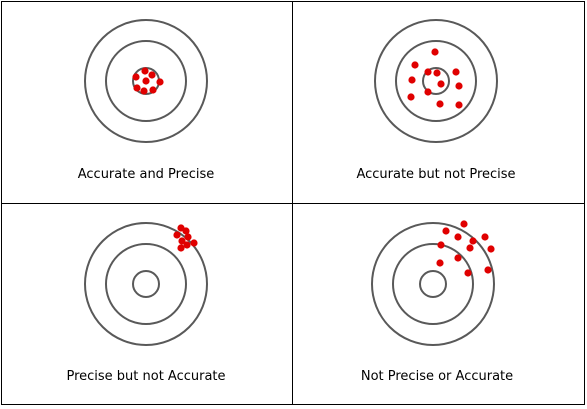  I want to click on panel-precise-not-accurate: Precise but not Accurate, so click(146, 303).